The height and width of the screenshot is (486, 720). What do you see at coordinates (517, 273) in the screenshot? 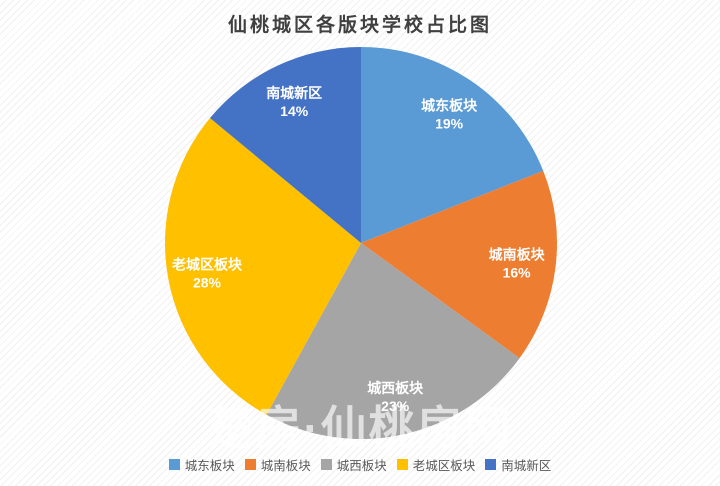
I see `slice-label-percent: 16%` at bounding box center [517, 273].